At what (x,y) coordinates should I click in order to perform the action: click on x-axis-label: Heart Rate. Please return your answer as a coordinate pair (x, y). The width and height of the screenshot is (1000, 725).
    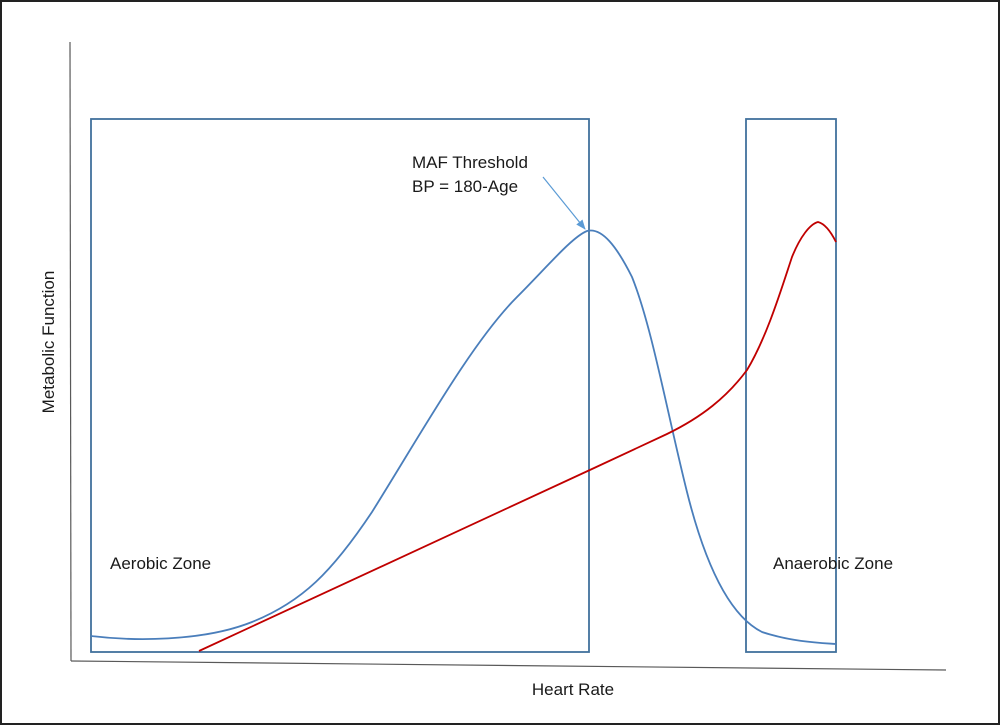
    Looking at the image, I should click on (573, 689).